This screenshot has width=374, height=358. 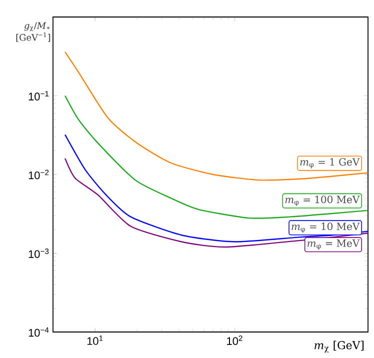 What do you see at coordinates (38, 332) in the screenshot?
I see `y-tick-label: 10$^{−4}$` at bounding box center [38, 332].